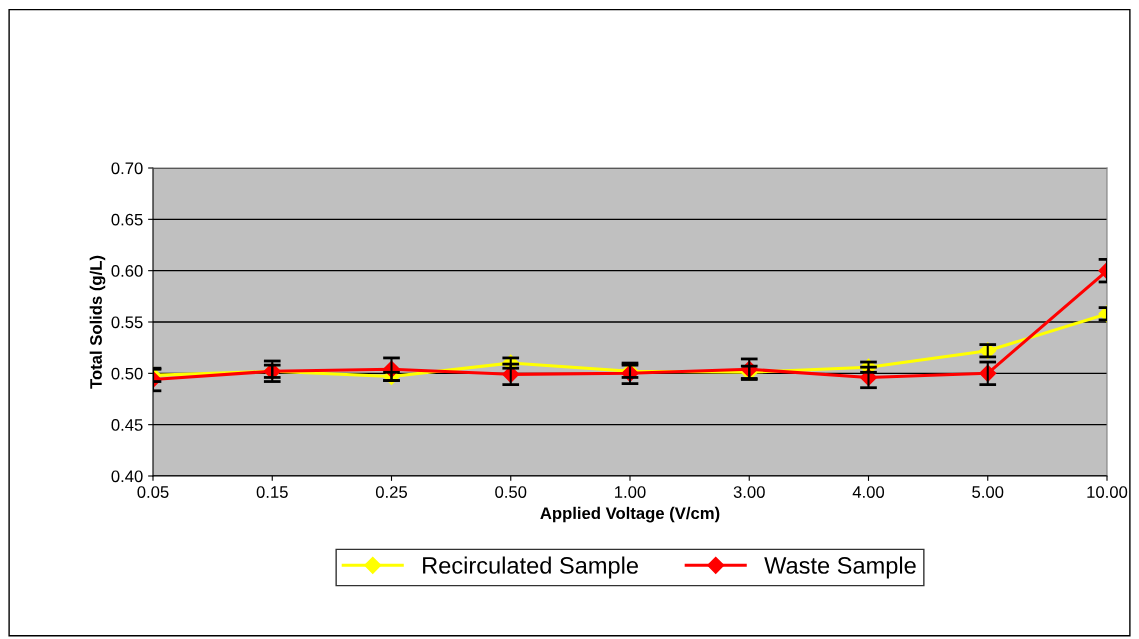  Describe the element at coordinates (97, 322) in the screenshot. I see `y-axis-title: Total Solids (g/L)` at that location.